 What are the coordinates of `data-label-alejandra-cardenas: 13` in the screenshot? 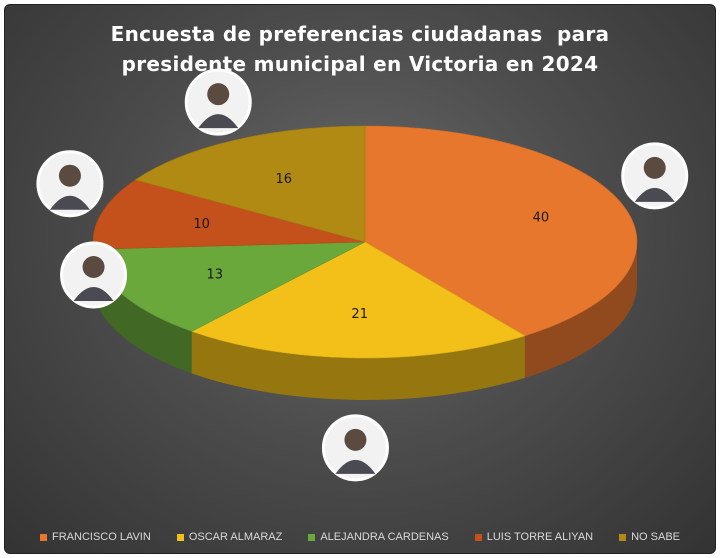 It's located at (214, 275).